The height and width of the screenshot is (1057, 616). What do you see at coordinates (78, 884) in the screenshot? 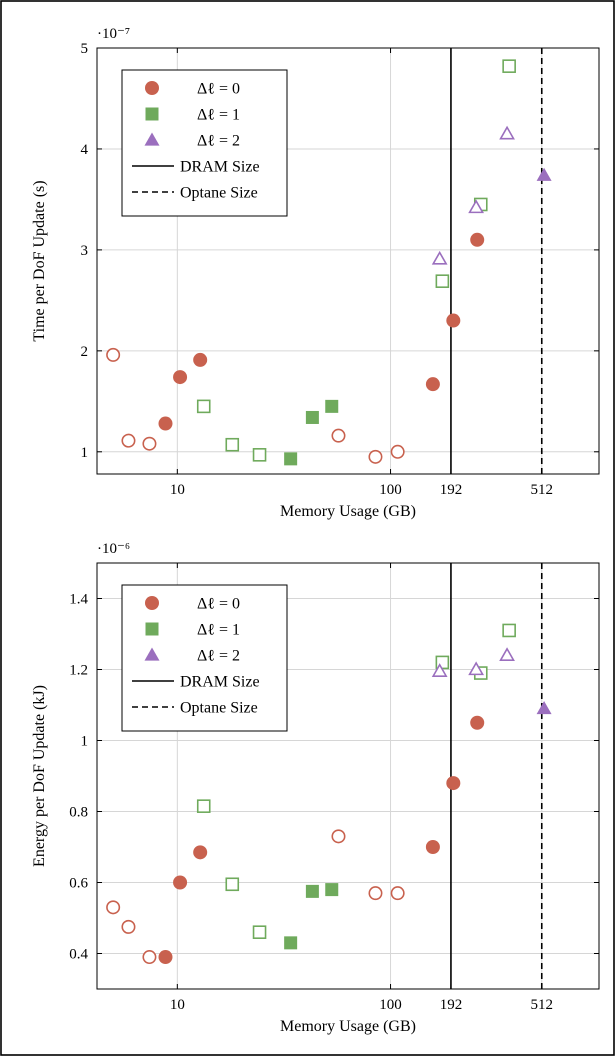
I see `y-tick-label: 0.6` at bounding box center [78, 884].